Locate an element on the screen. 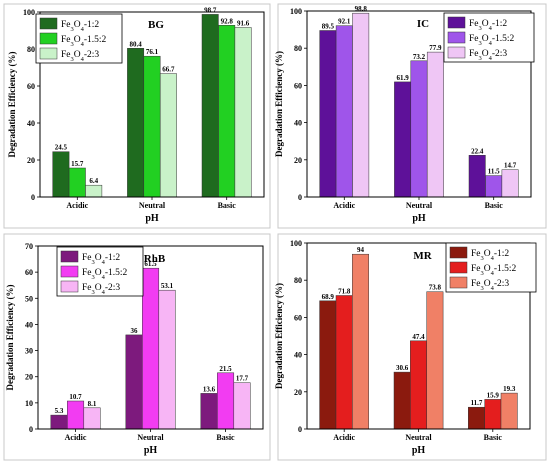 The width and height of the screenshot is (550, 469). data-label: 80.4 is located at coordinates (135, 44).